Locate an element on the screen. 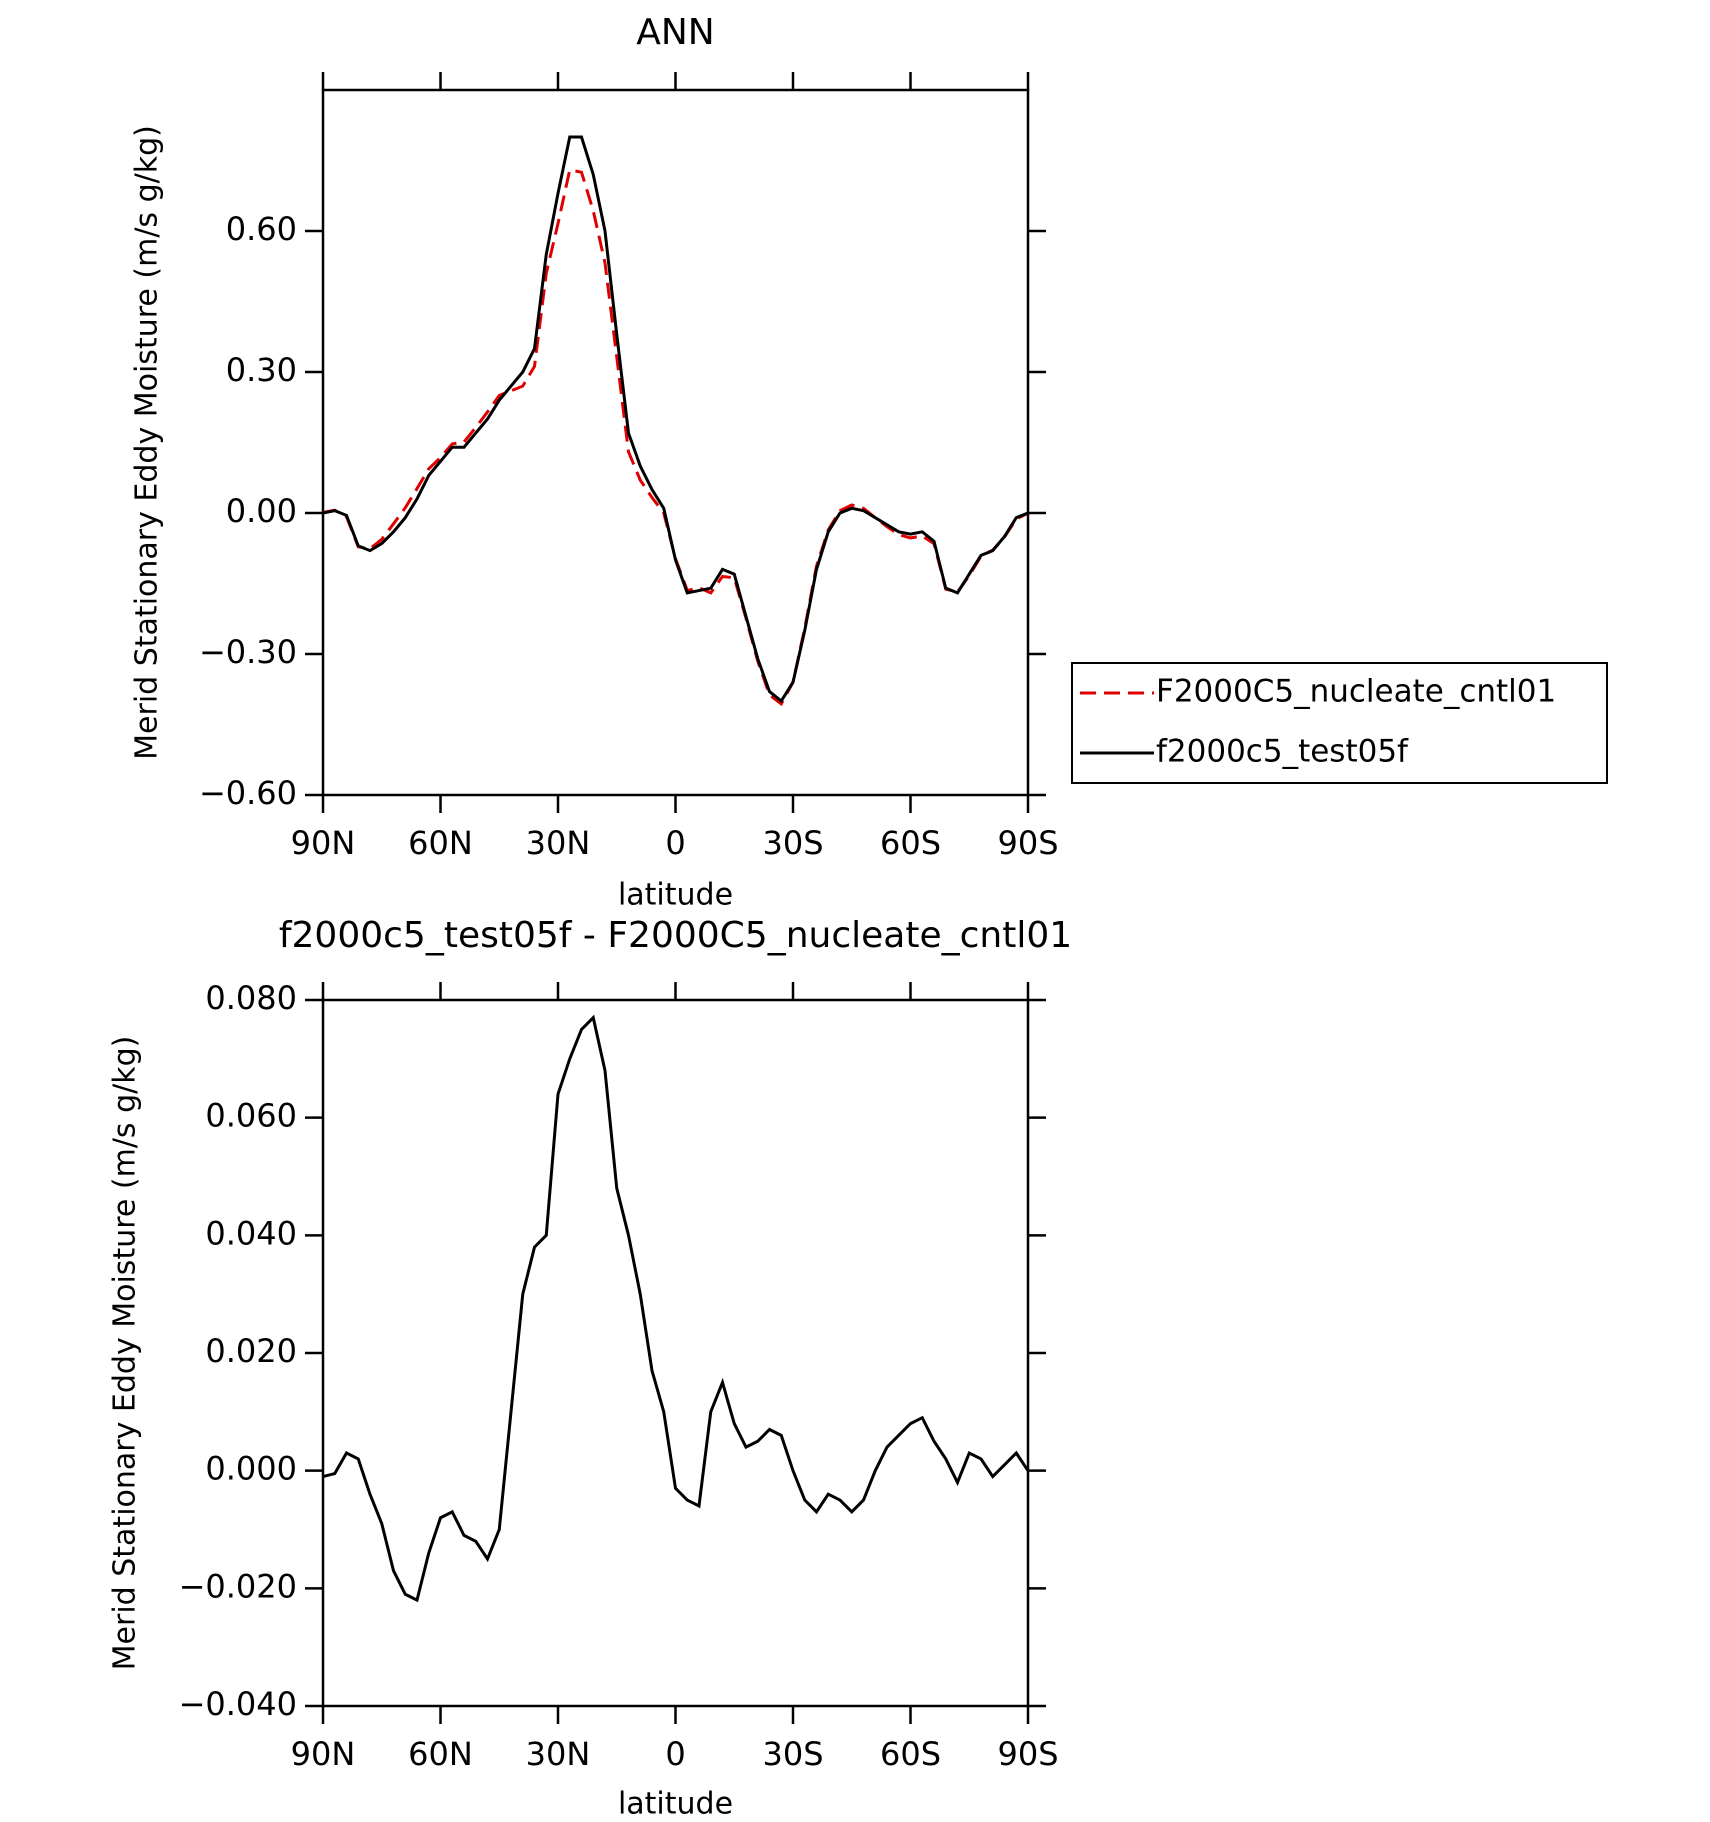 The width and height of the screenshot is (1710, 1822). y-tick-label: 0.060 is located at coordinates (251, 1116).